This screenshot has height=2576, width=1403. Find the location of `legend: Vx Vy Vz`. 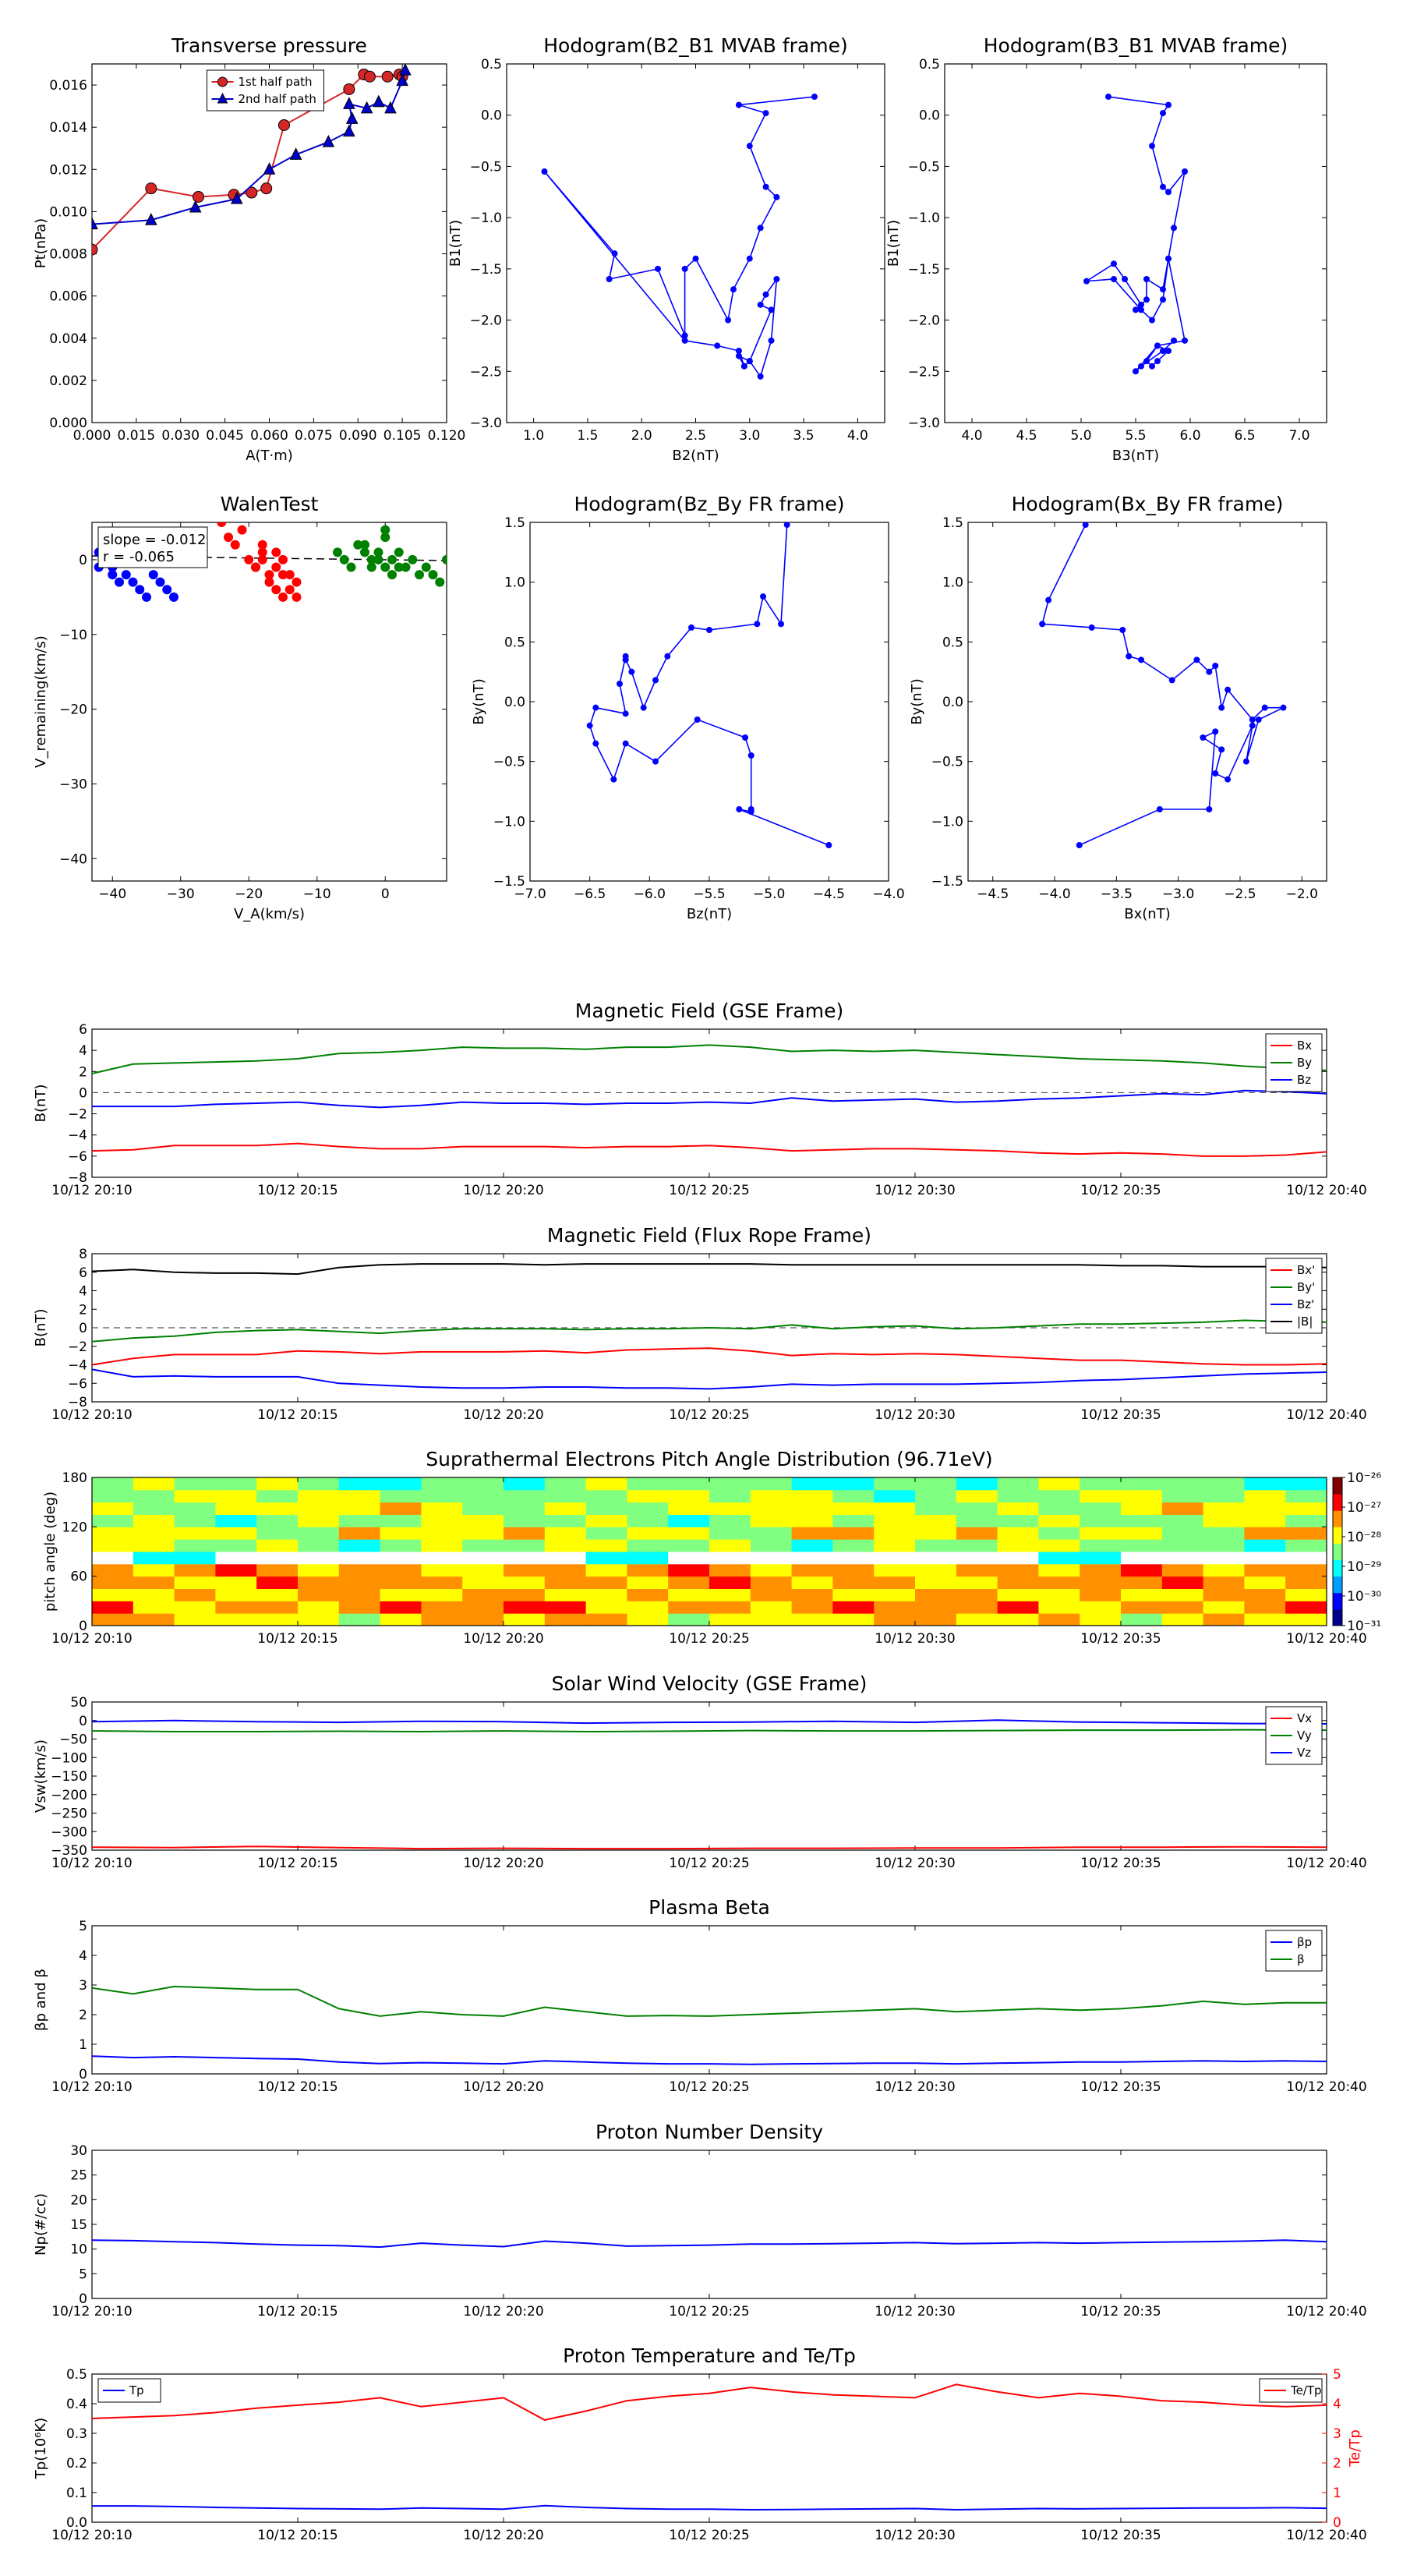

legend: Vx Vy Vz is located at coordinates (1294, 1735).